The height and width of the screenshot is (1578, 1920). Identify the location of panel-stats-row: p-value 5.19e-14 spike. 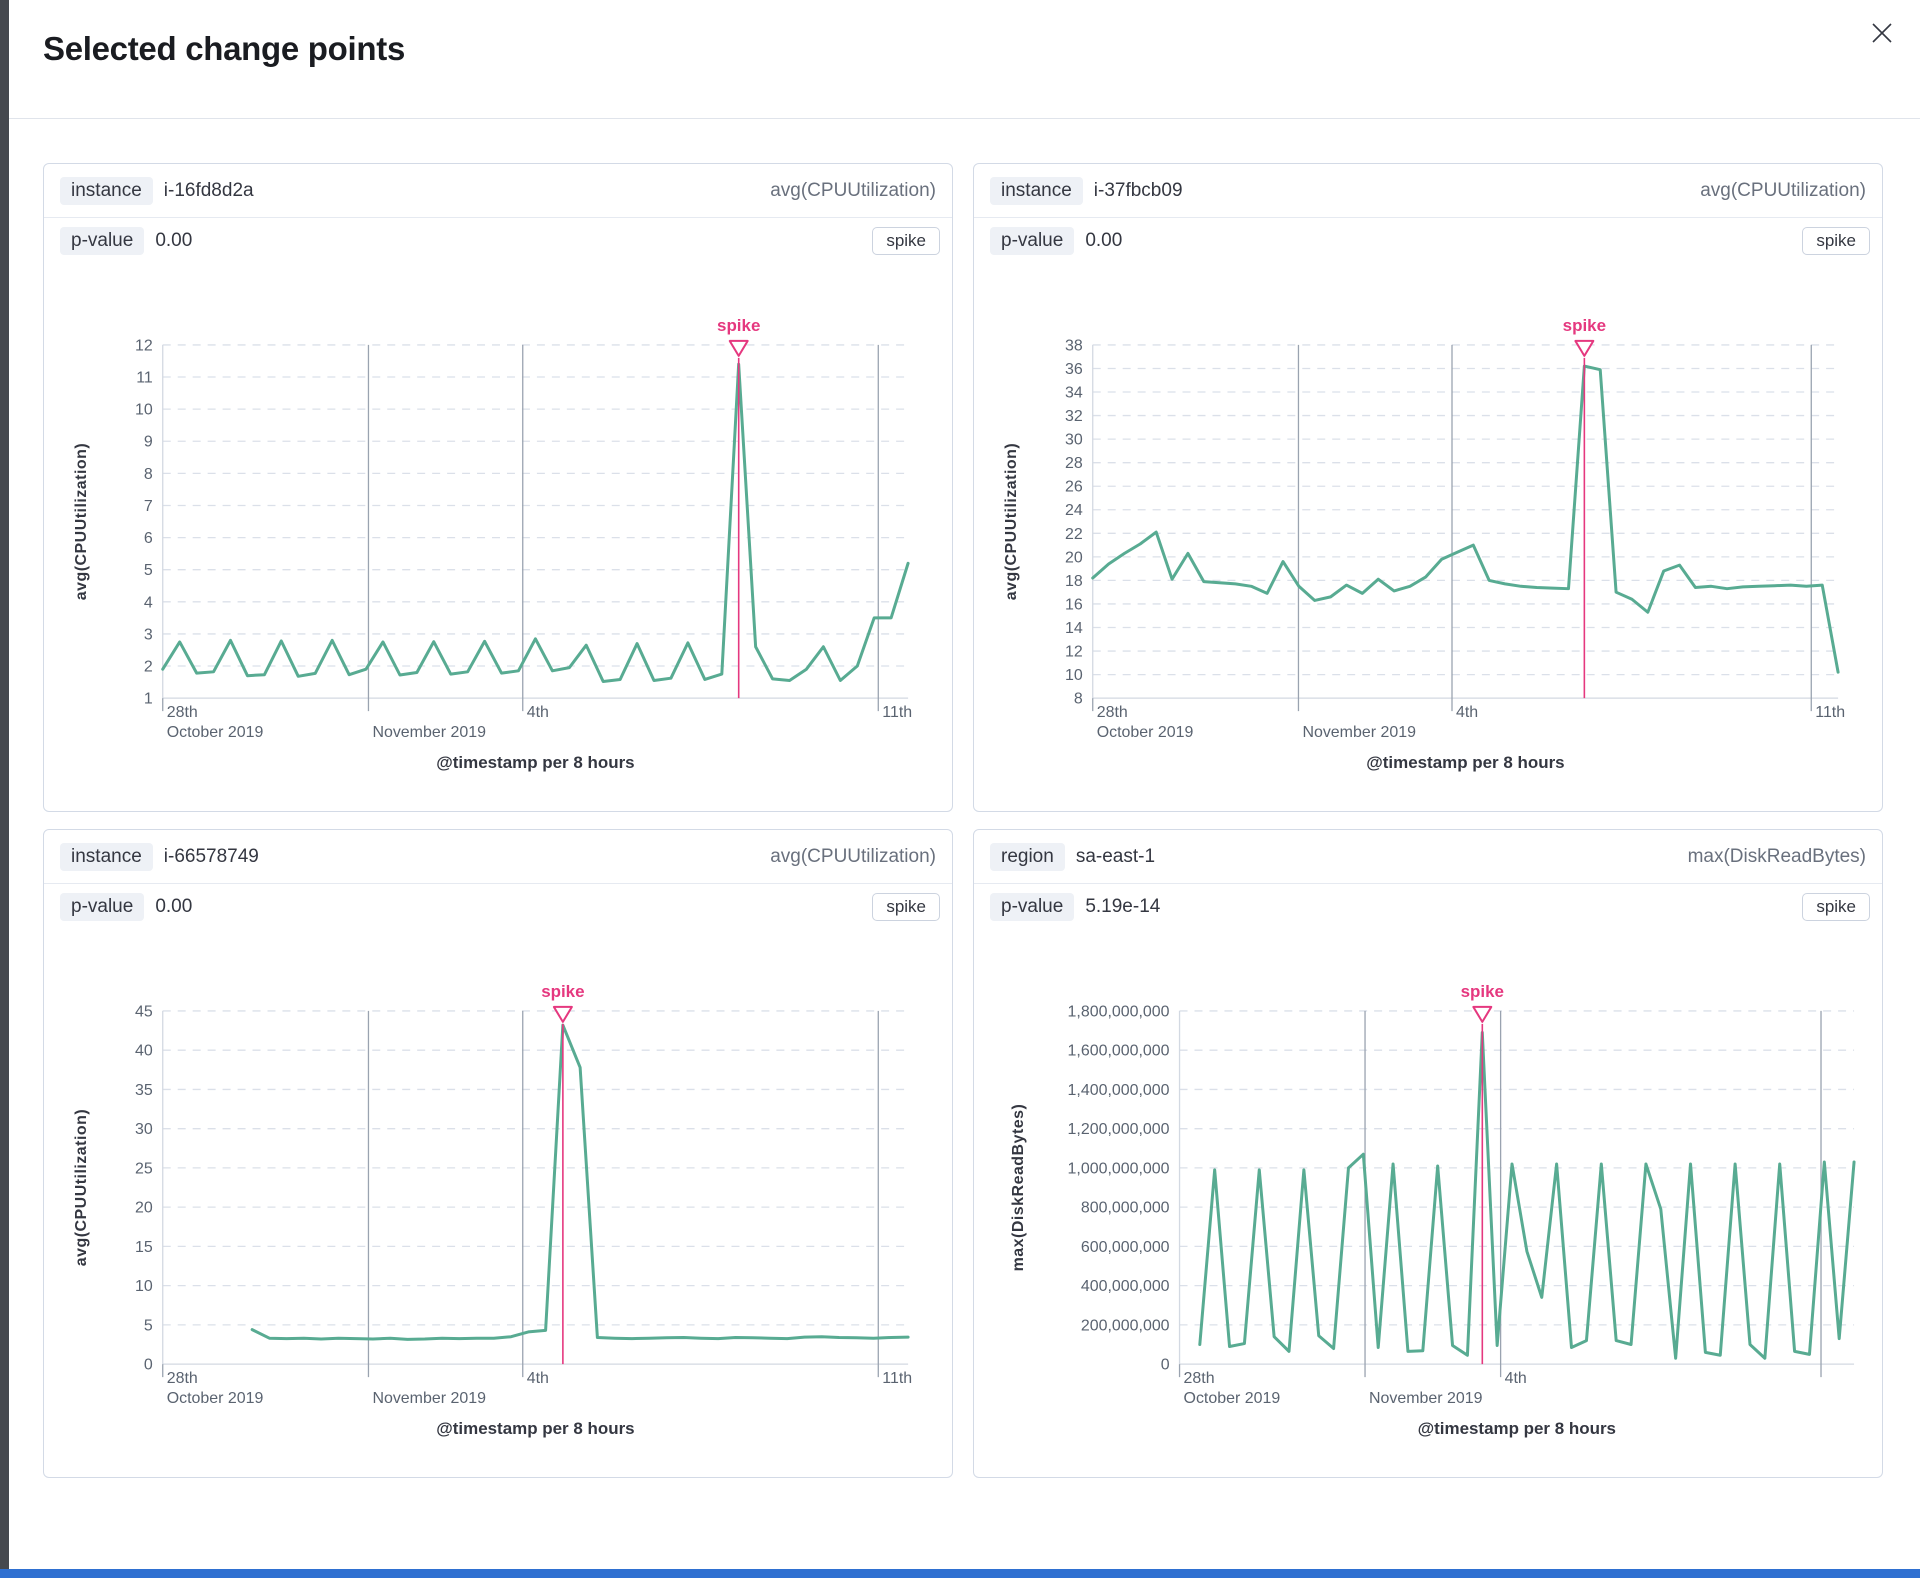
(1428, 907).